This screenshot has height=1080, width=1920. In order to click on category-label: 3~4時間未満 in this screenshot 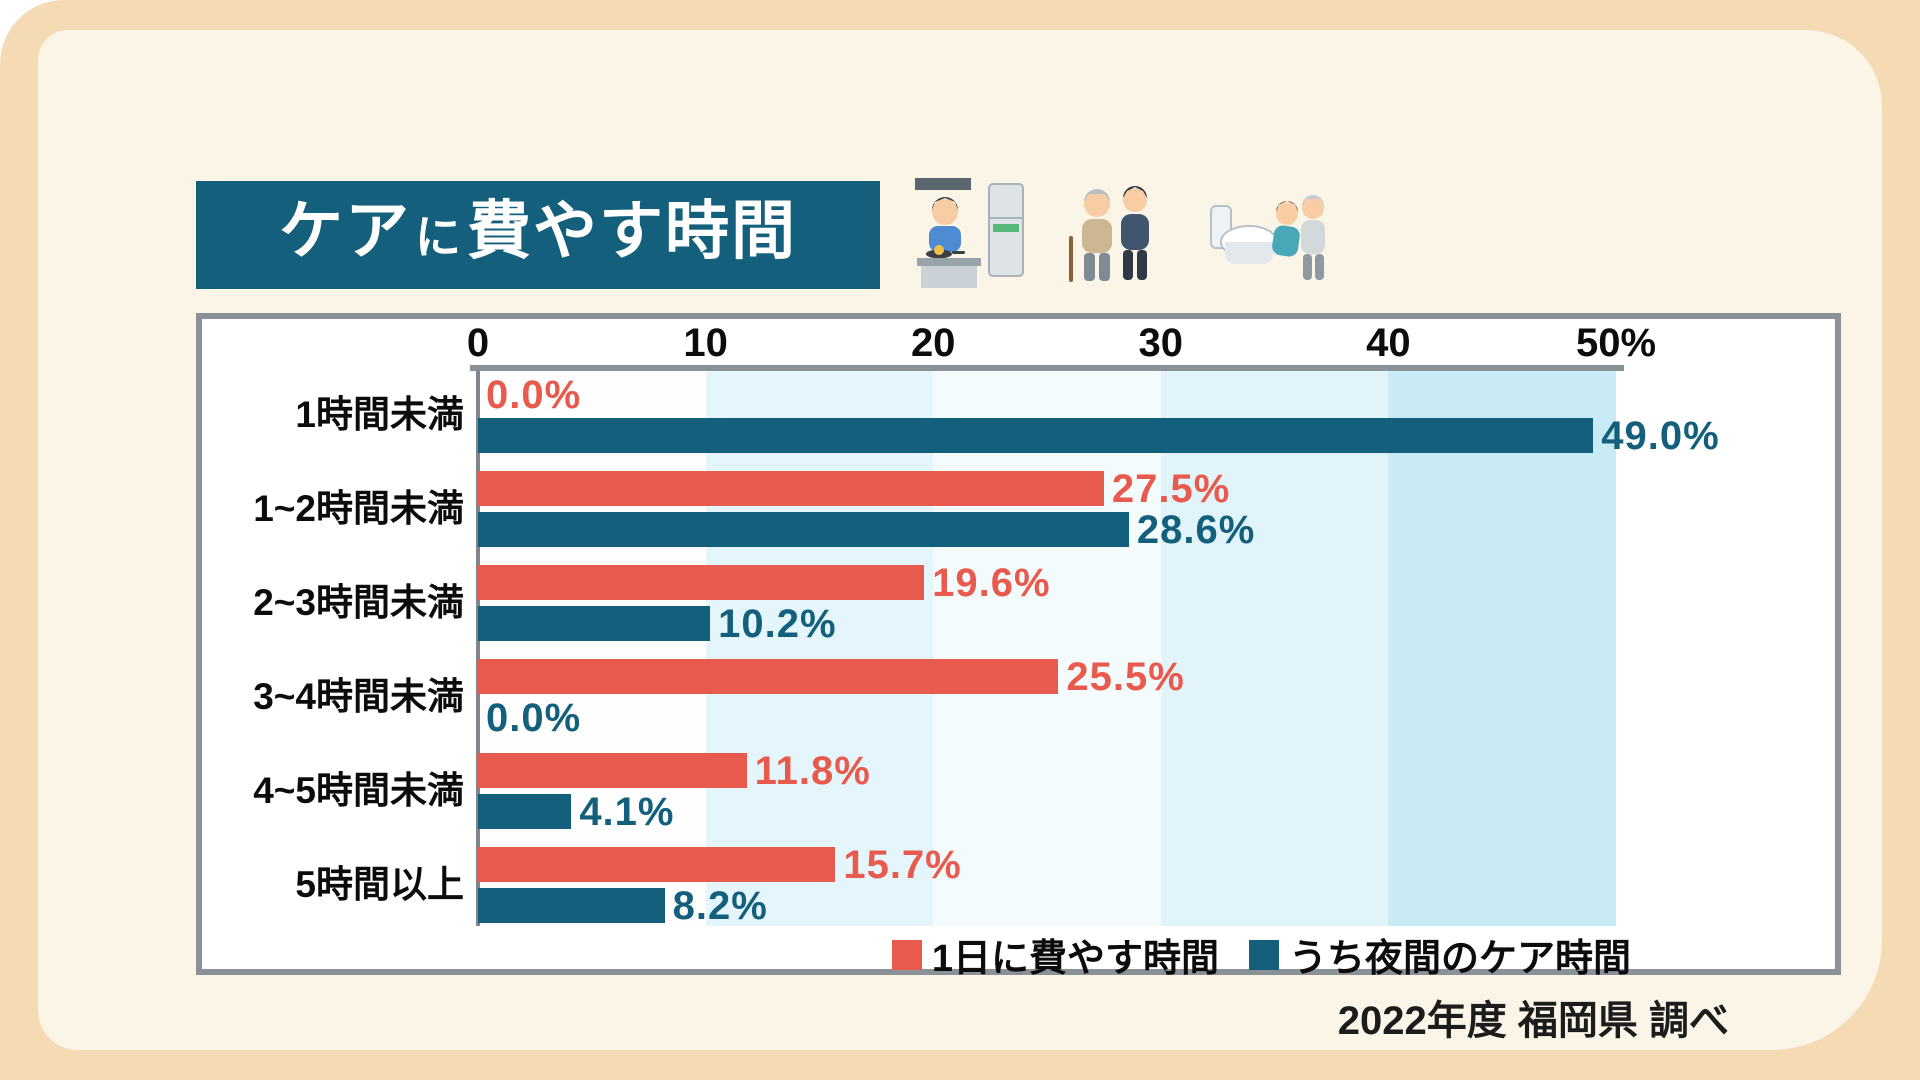, I will do `click(358, 696)`.